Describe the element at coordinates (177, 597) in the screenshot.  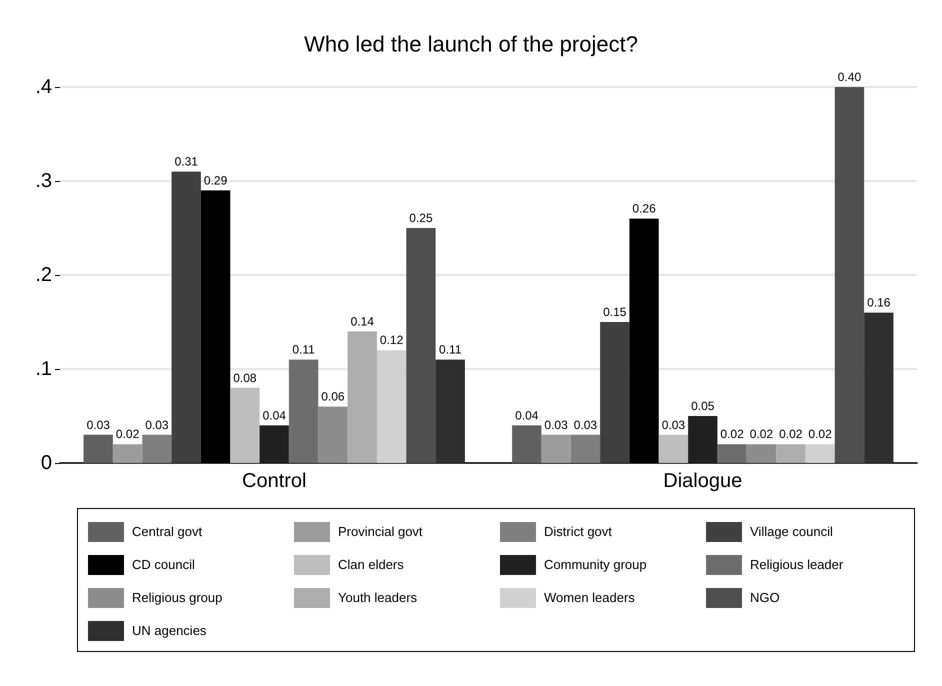
I see `legend-label: Religious group` at that location.